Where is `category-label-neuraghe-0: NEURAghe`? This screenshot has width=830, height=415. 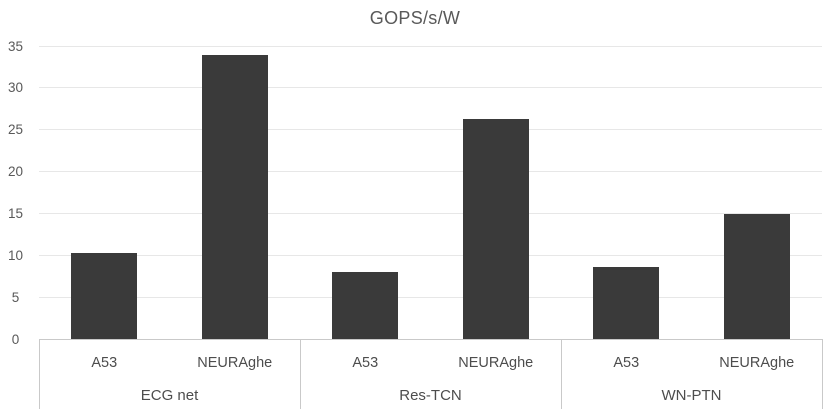
category-label-neuraghe-0: NEURAghe is located at coordinates (235, 363).